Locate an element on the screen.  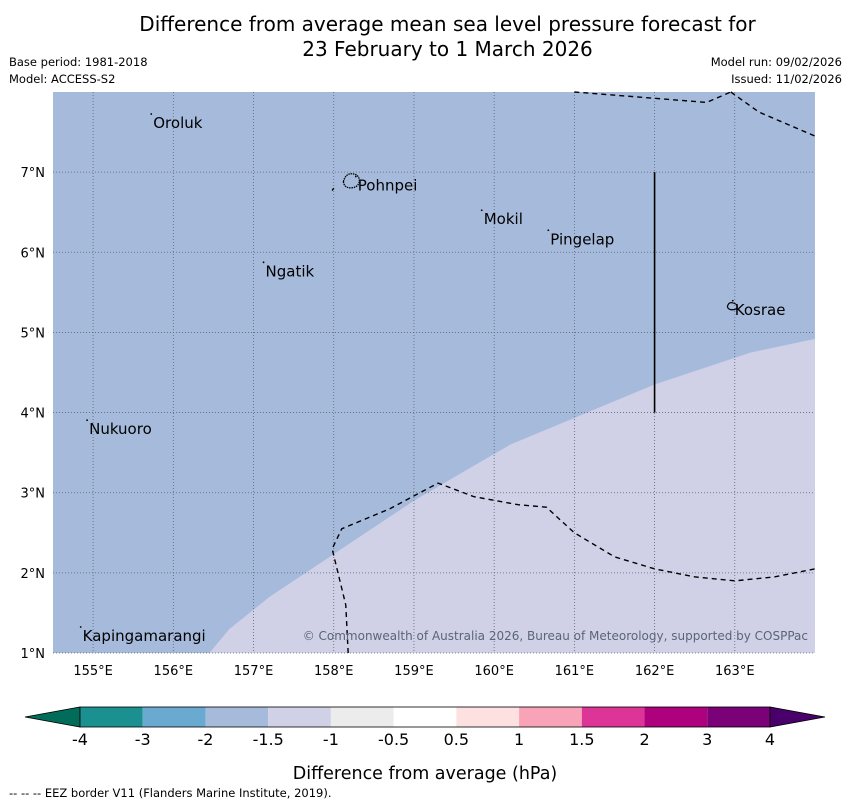
model-info: Base period: 1981-2018 Model: ACCESS-S2 is located at coordinates (78, 71).